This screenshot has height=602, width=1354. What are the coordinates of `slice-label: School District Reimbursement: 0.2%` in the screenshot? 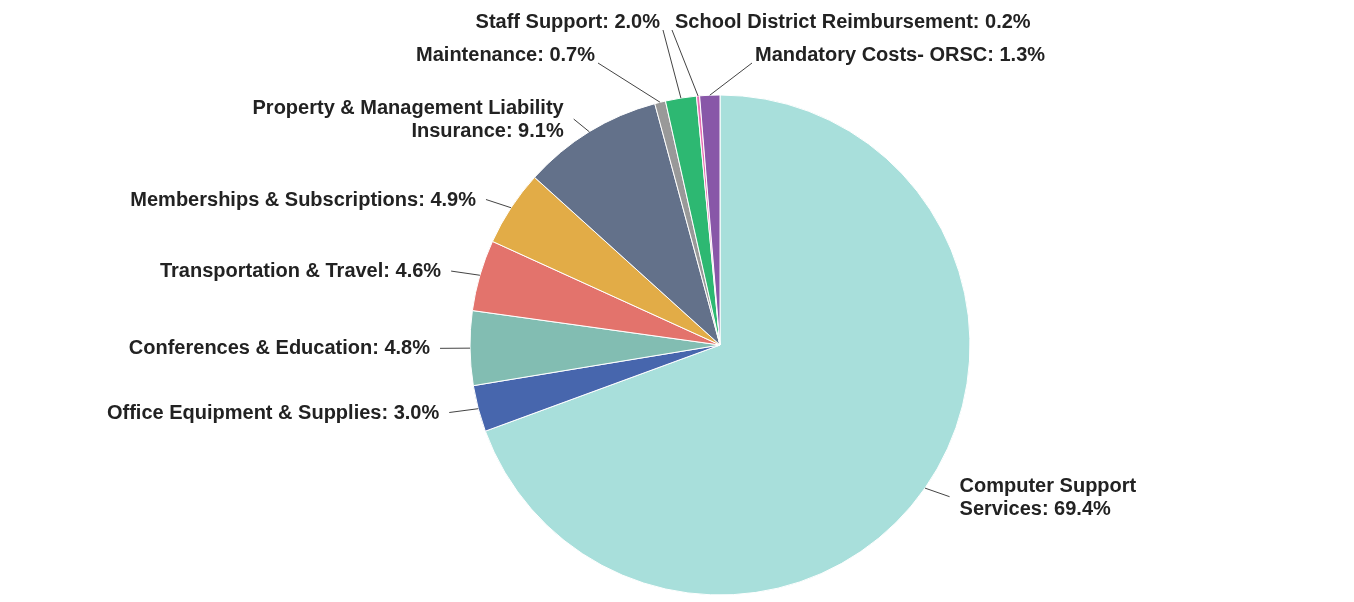 It's located at (853, 21).